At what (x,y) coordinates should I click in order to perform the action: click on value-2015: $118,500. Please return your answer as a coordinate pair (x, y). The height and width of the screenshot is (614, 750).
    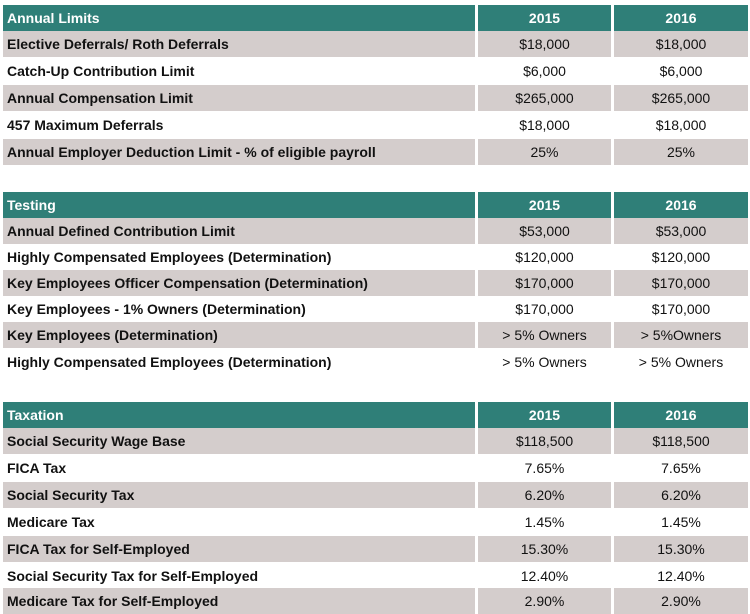
    Looking at the image, I should click on (544, 441).